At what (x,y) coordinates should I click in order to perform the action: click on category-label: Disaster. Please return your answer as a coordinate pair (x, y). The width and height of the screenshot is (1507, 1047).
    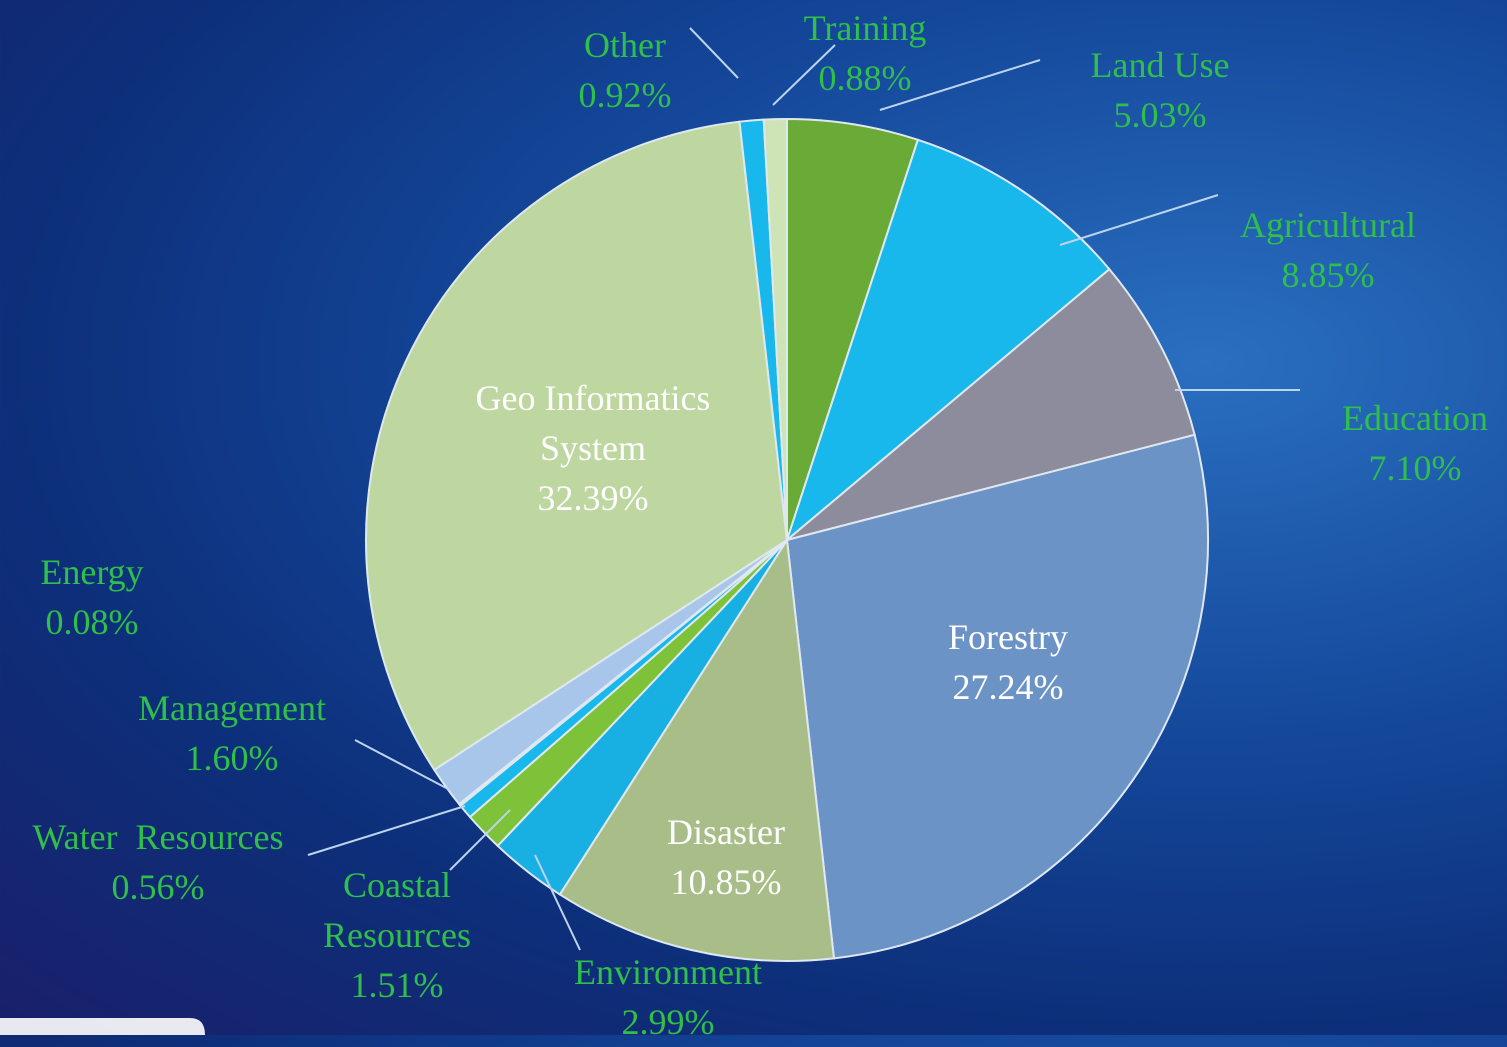
    Looking at the image, I should click on (726, 832).